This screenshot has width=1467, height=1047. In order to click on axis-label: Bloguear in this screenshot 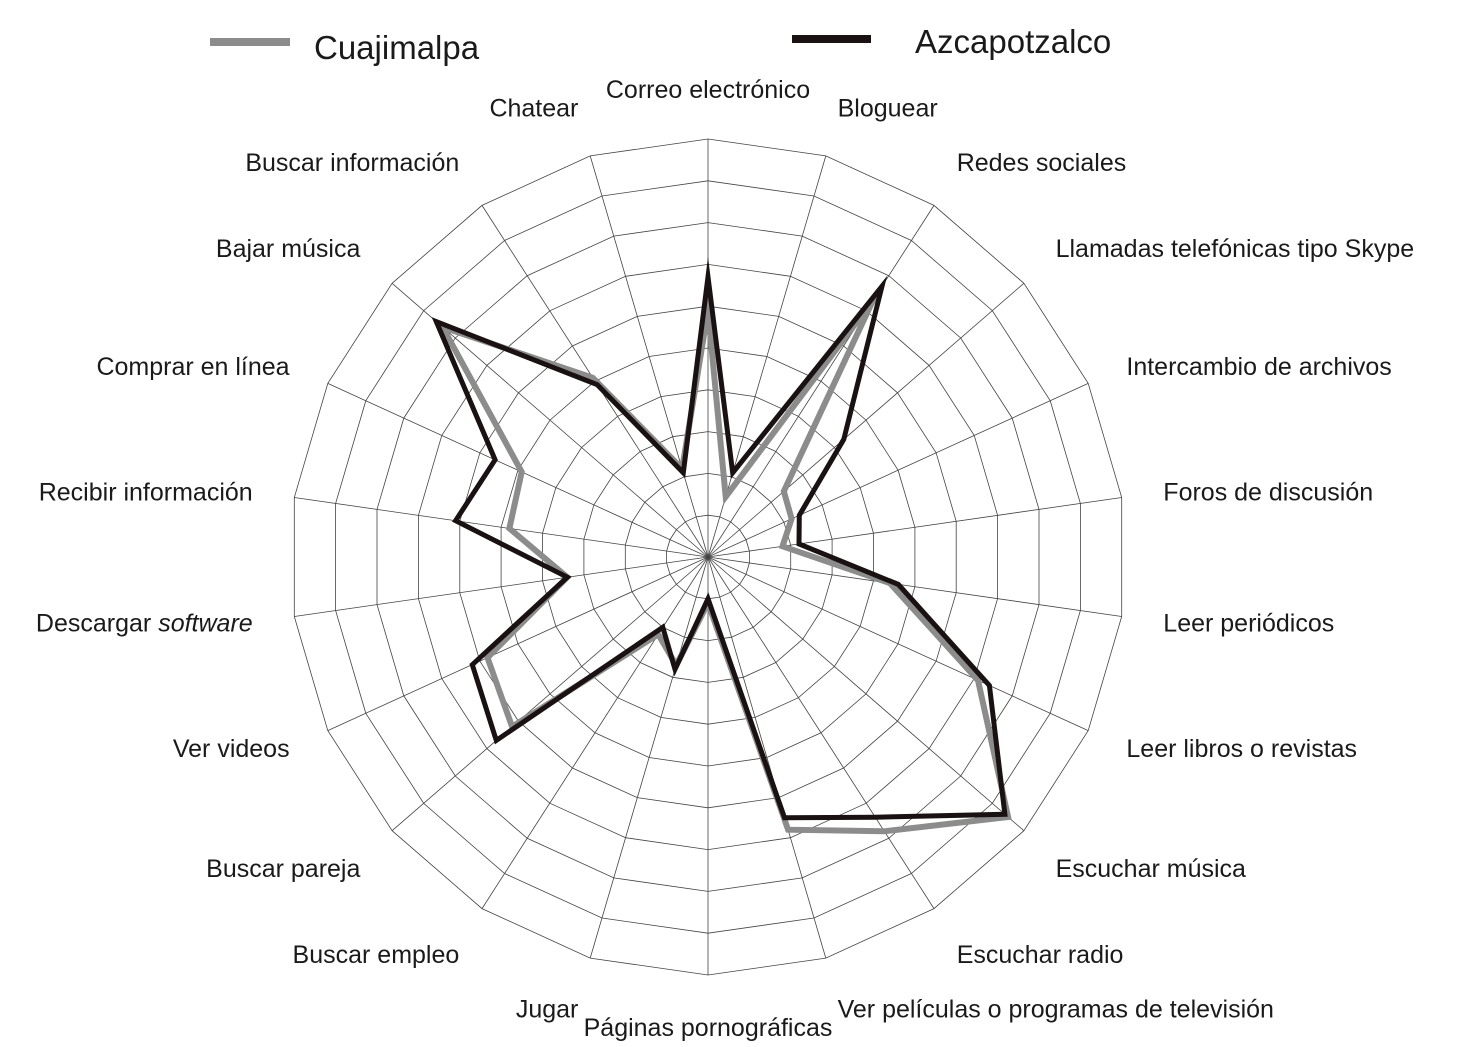, I will do `click(888, 109)`.